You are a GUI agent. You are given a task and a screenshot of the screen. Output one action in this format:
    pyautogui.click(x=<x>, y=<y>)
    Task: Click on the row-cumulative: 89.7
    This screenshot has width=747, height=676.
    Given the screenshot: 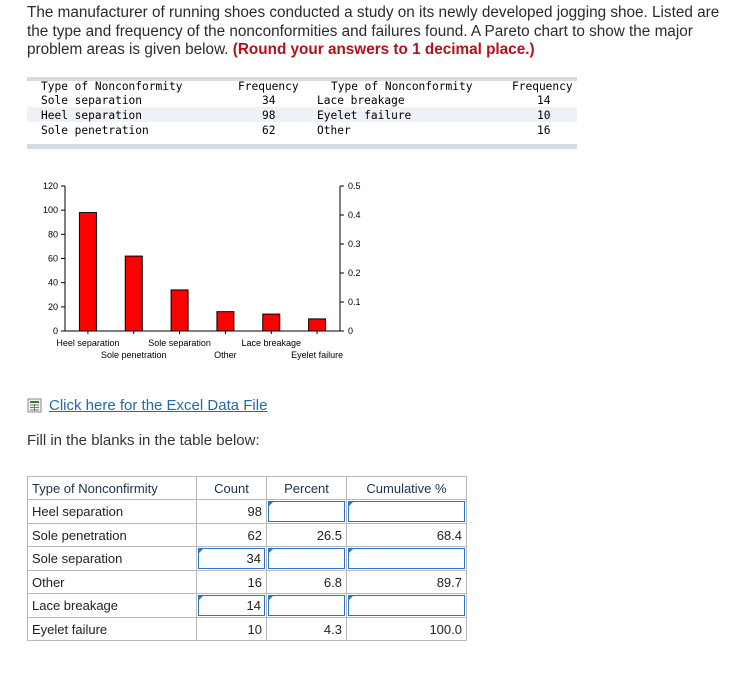 What is the action you would take?
    pyautogui.click(x=406, y=582)
    